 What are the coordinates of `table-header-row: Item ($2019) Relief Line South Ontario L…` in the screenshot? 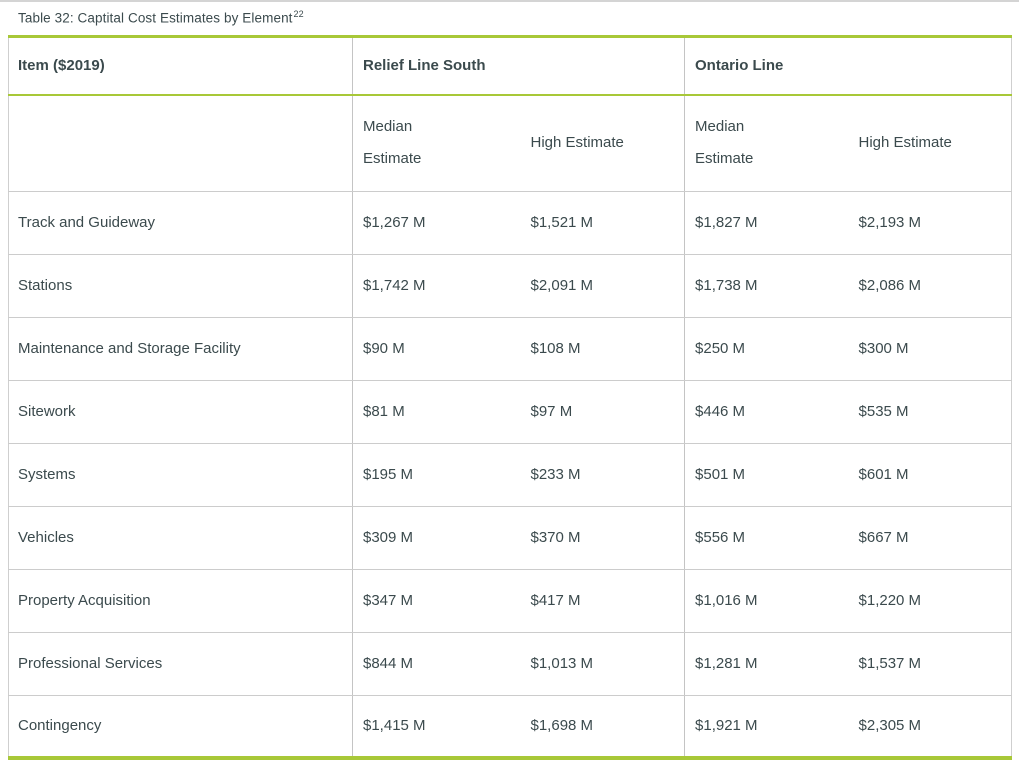 It's located at (510, 66).